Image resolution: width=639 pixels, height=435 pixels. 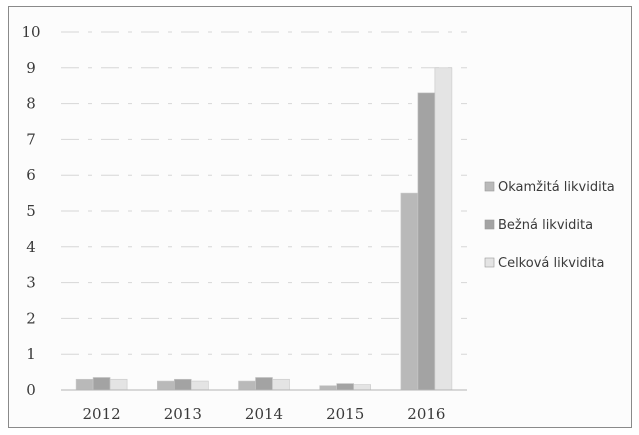 I want to click on y-tick-label: 5, so click(x=31, y=211).